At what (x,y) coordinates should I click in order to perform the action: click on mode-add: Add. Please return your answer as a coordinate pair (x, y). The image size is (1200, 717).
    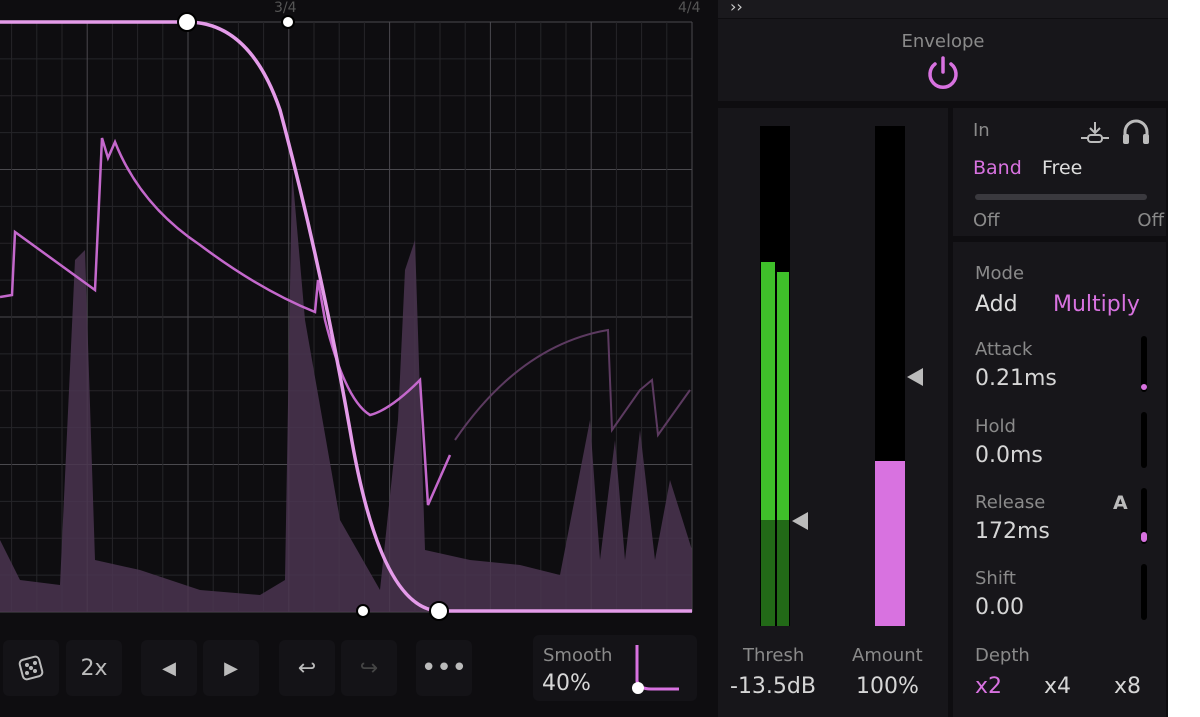
    Looking at the image, I should click on (996, 304).